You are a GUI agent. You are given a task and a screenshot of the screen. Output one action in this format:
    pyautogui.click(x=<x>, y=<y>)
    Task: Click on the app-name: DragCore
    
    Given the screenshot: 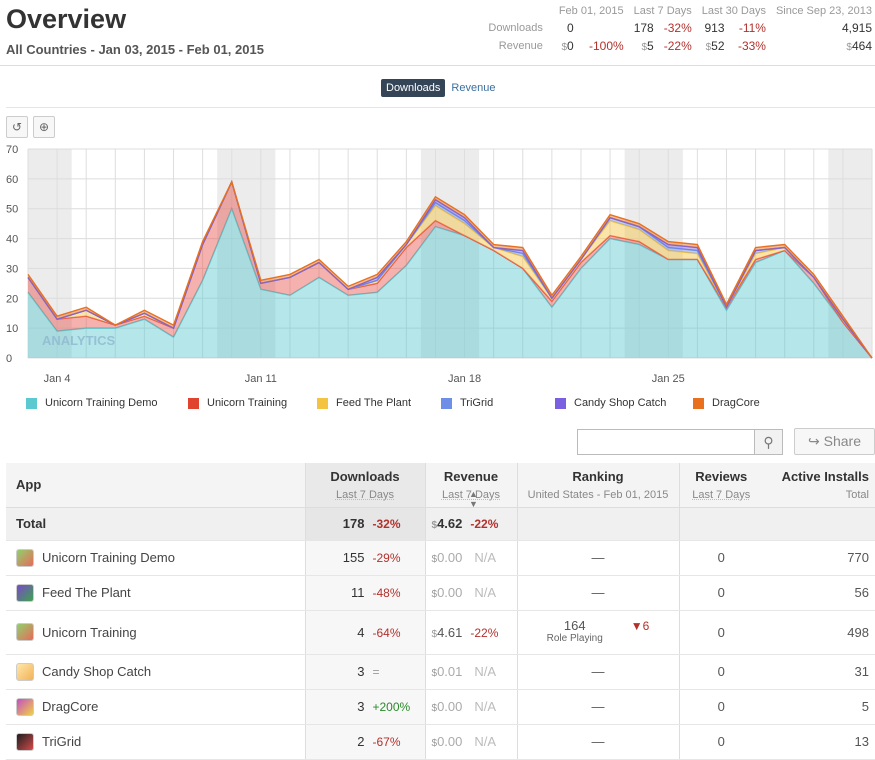 What is the action you would take?
    pyautogui.click(x=70, y=706)
    